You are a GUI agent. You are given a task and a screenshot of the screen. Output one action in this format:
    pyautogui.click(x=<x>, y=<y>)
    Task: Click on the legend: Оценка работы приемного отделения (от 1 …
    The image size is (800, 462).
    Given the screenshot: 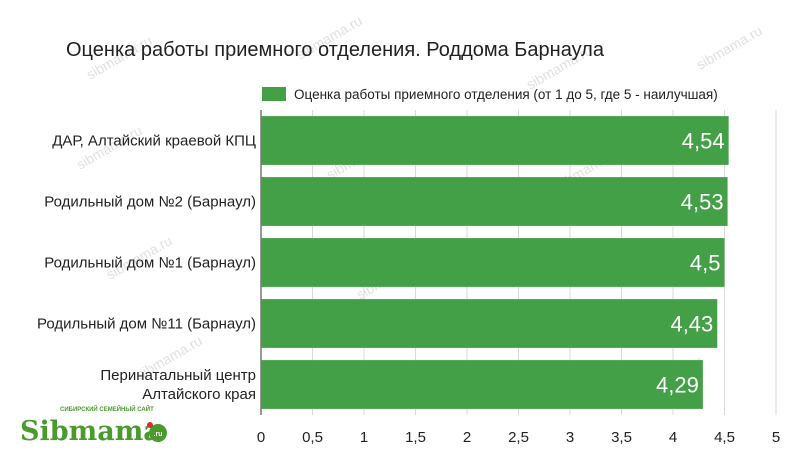 What is the action you would take?
    pyautogui.click(x=490, y=94)
    